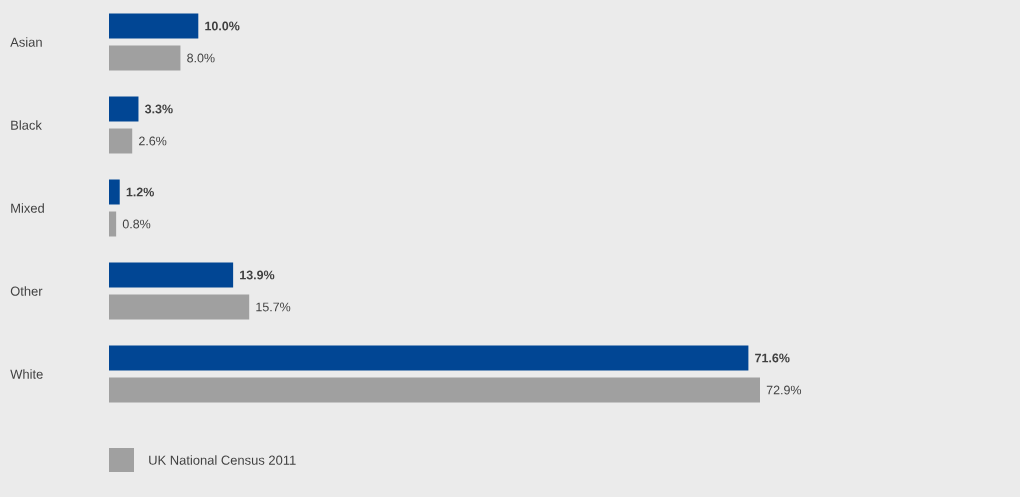 This screenshot has width=1020, height=497. I want to click on data-label: 0.8%, so click(136, 224).